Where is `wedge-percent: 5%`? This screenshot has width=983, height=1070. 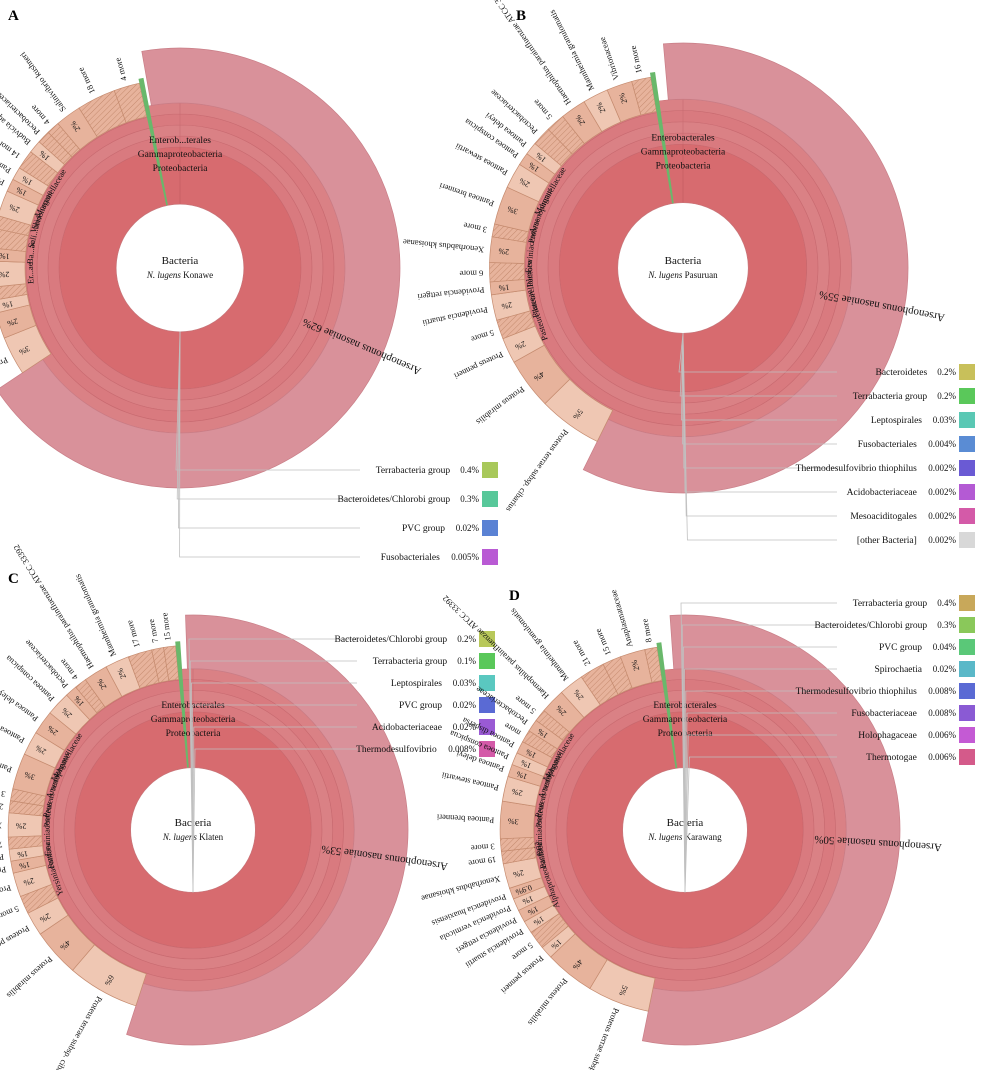
wedge-percent: 5% is located at coordinates (623, 991).